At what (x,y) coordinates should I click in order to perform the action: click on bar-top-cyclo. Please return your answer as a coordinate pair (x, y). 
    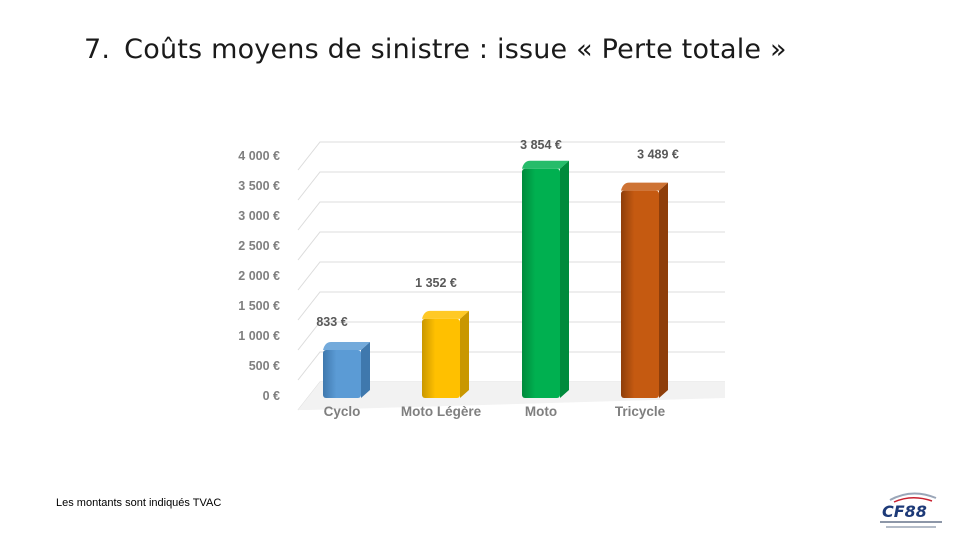
    Looking at the image, I should click on (346, 346).